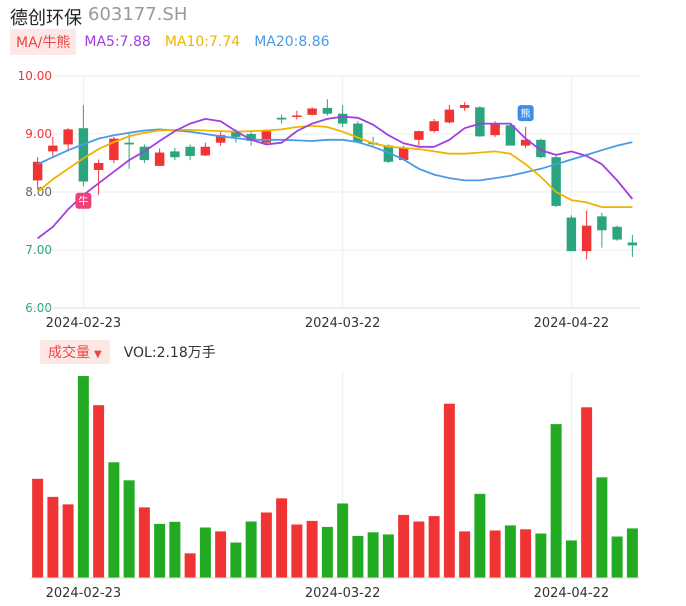  I want to click on date-tick-label: 2024-02-23, so click(84, 323).